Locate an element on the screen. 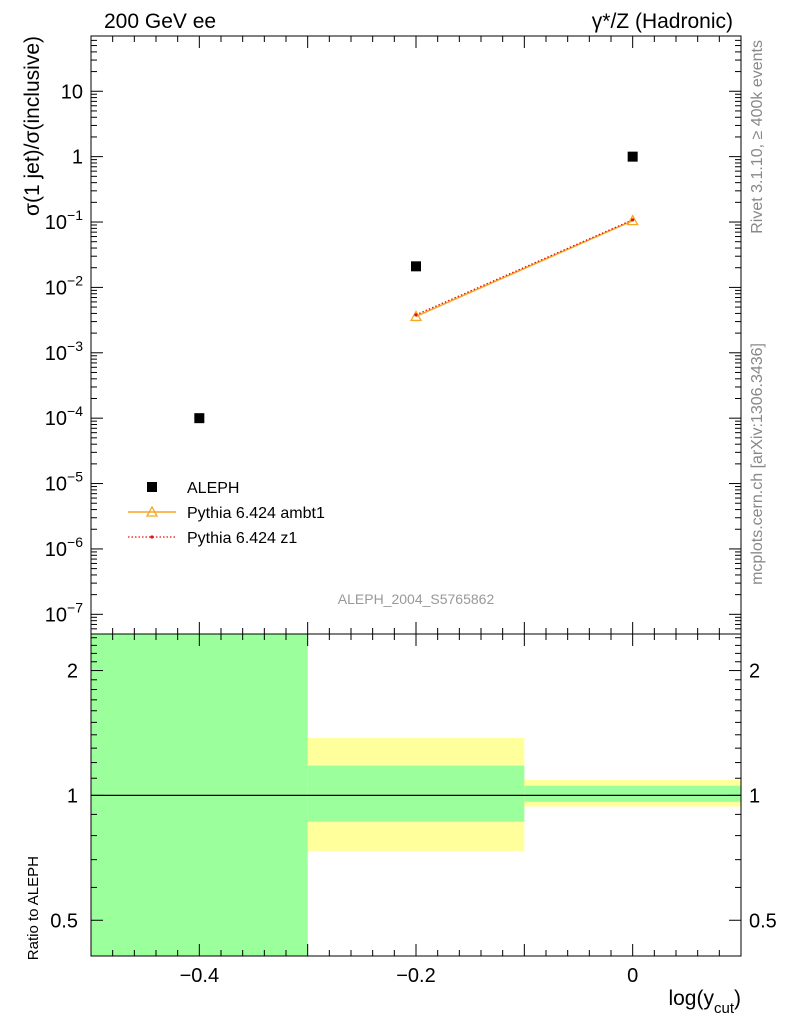 This screenshot has height=1024, width=786. y-tick-label: 10⁻⁵ is located at coordinates (64, 482).